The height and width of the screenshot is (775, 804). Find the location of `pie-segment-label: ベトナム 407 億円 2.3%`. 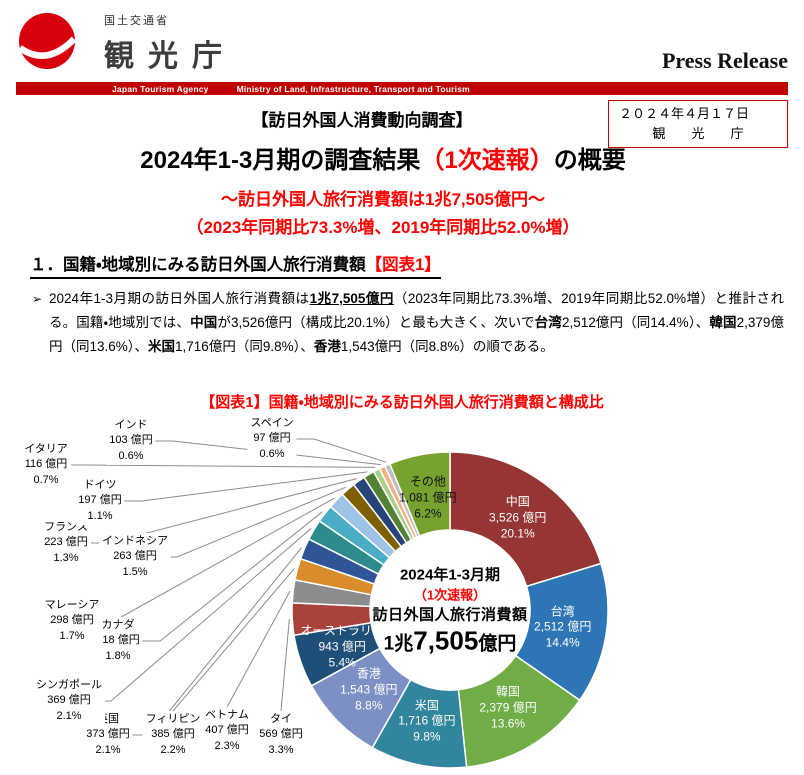

pie-segment-label: ベトナム 407 億円 2.3% is located at coordinates (227, 731).